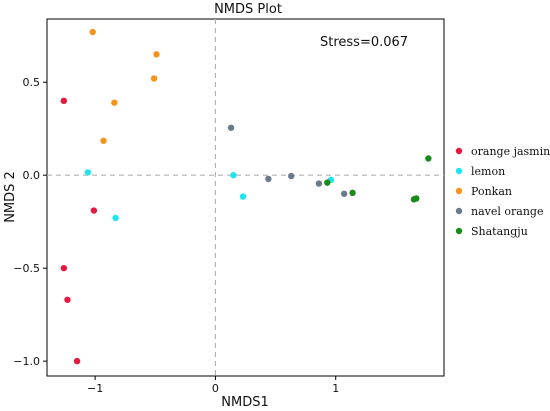 Image resolution: width=550 pixels, height=411 pixels. Describe the element at coordinates (499, 231) in the screenshot. I see `legend-label-shatangju: Shatangju` at that location.